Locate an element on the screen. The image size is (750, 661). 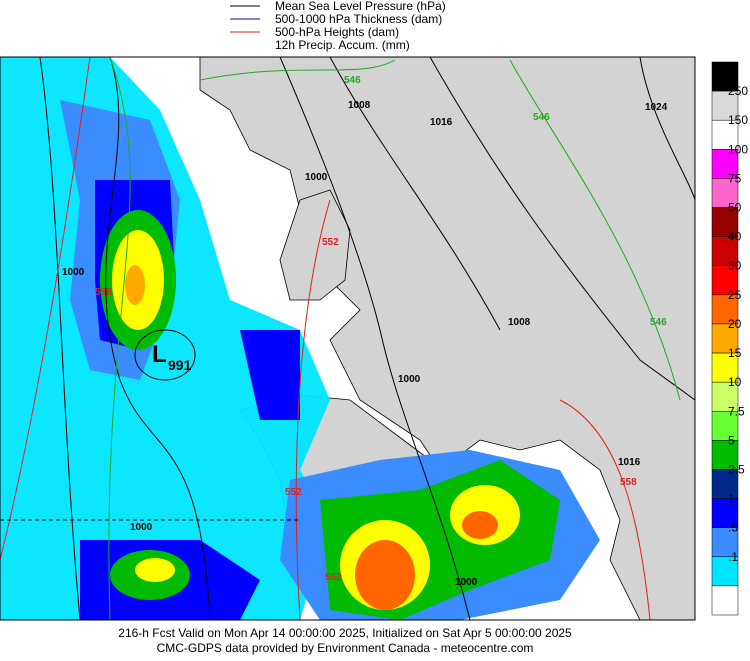
colorbar-label: 2.5 is located at coordinates (736, 469).